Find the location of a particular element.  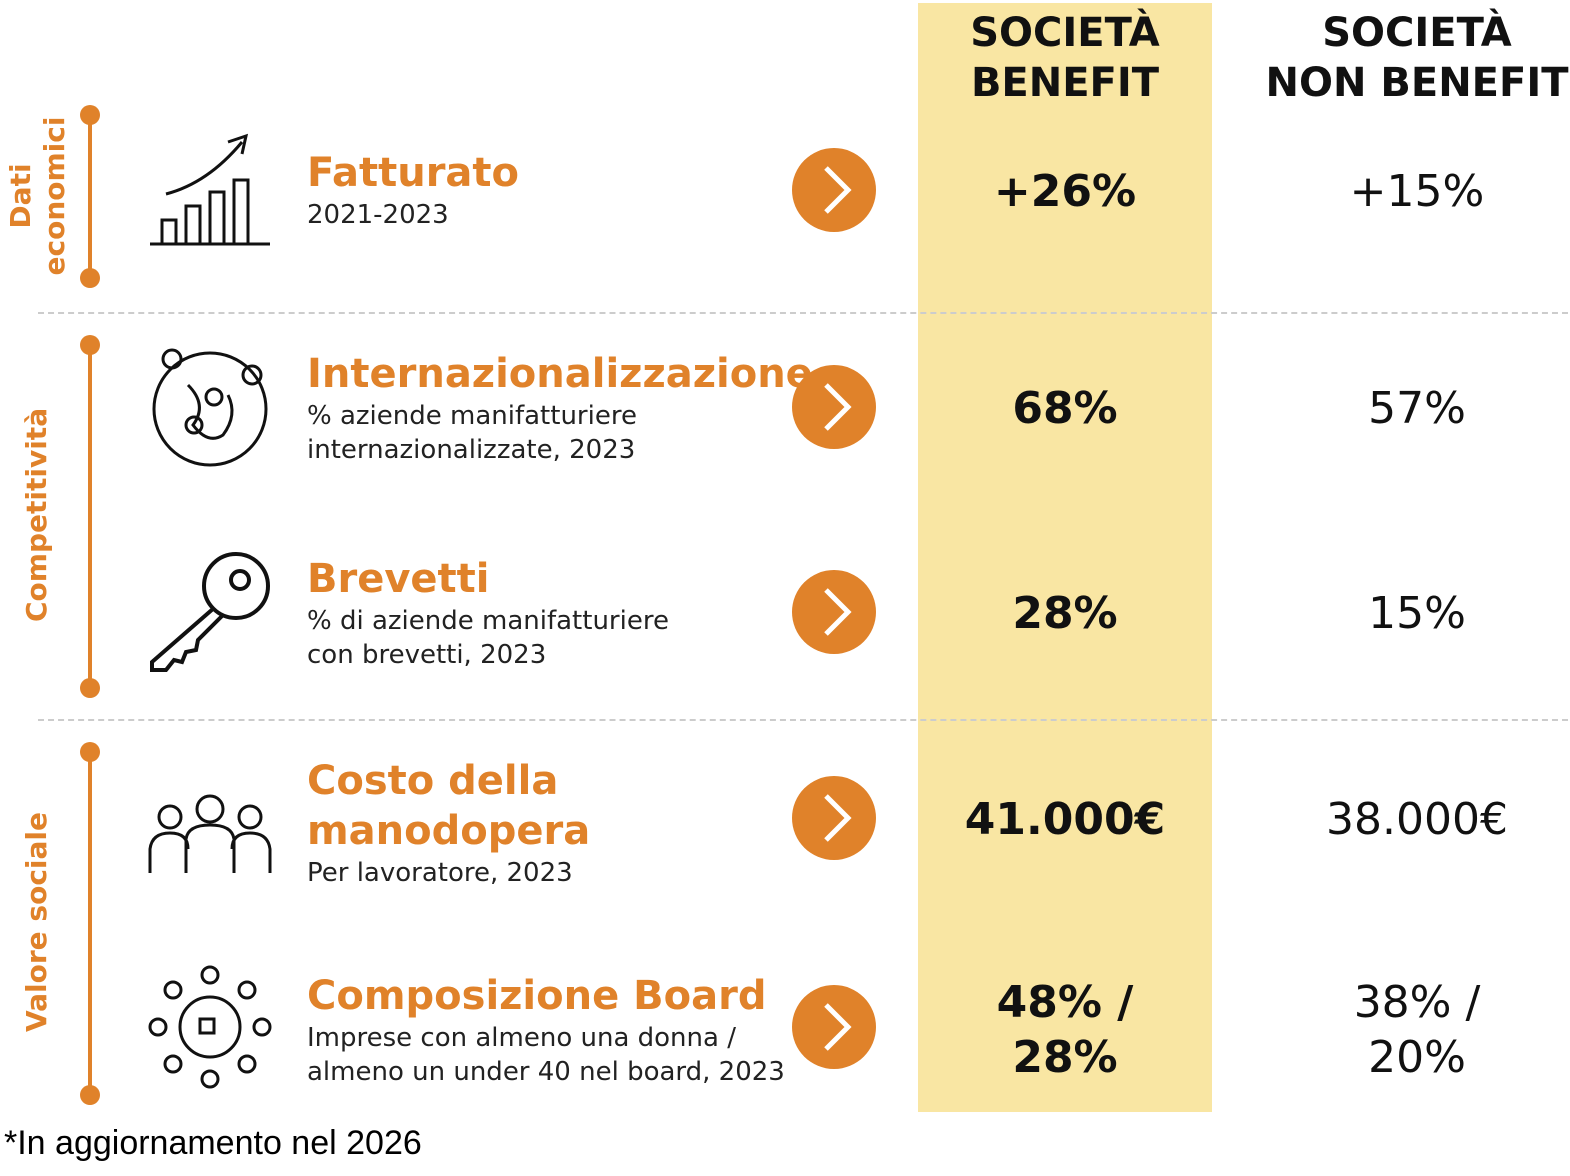

value-non-benefit: 38% /20% is located at coordinates (1403, 1030).